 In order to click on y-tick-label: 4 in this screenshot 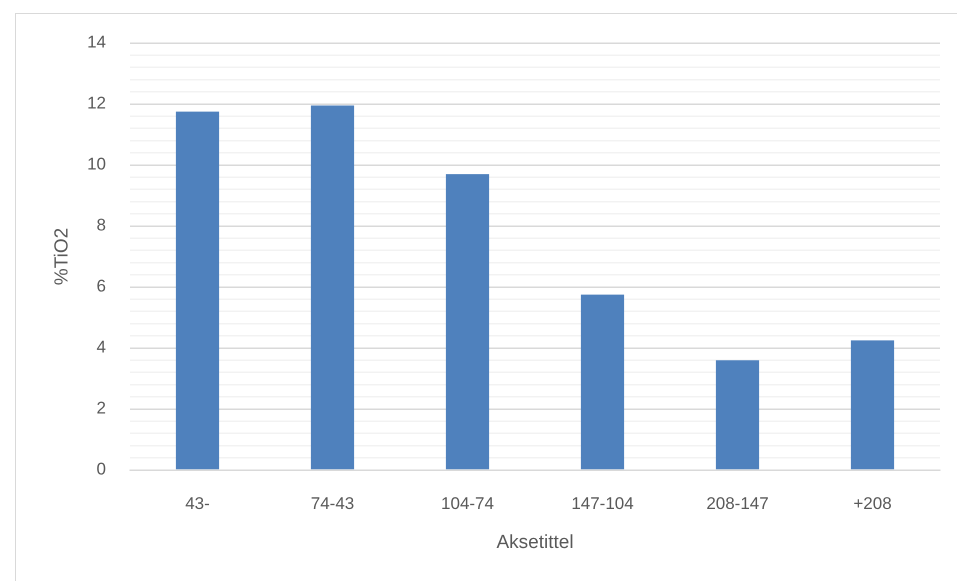, I will do `click(101, 347)`.